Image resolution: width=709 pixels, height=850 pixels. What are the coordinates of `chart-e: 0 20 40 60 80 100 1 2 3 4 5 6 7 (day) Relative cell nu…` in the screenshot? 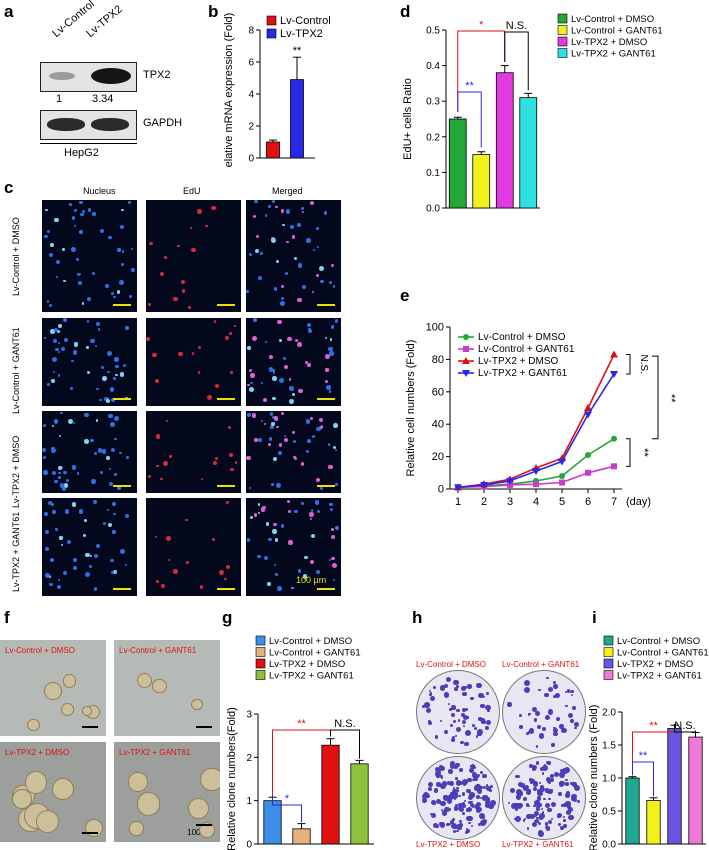 It's located at (541, 415).